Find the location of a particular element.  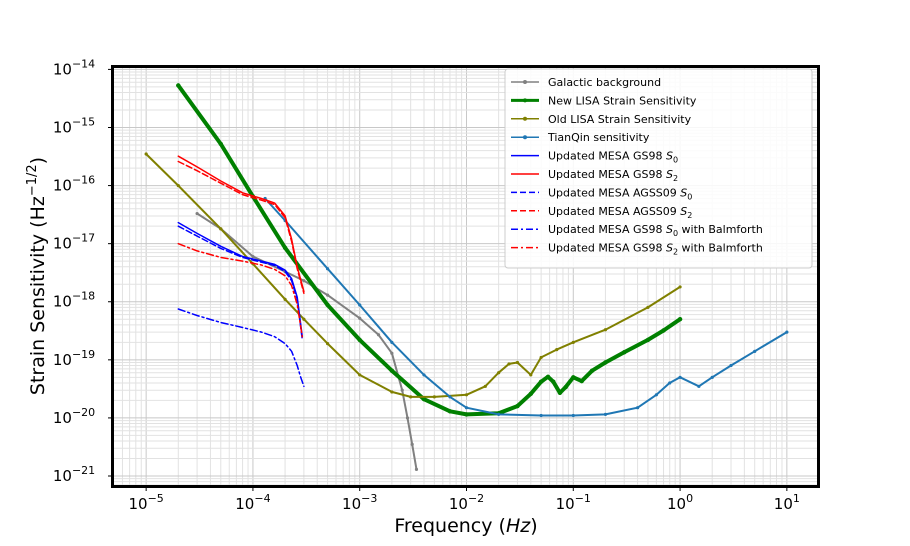

x-tick-label: 10⁻⁴ is located at coordinates (252, 502).